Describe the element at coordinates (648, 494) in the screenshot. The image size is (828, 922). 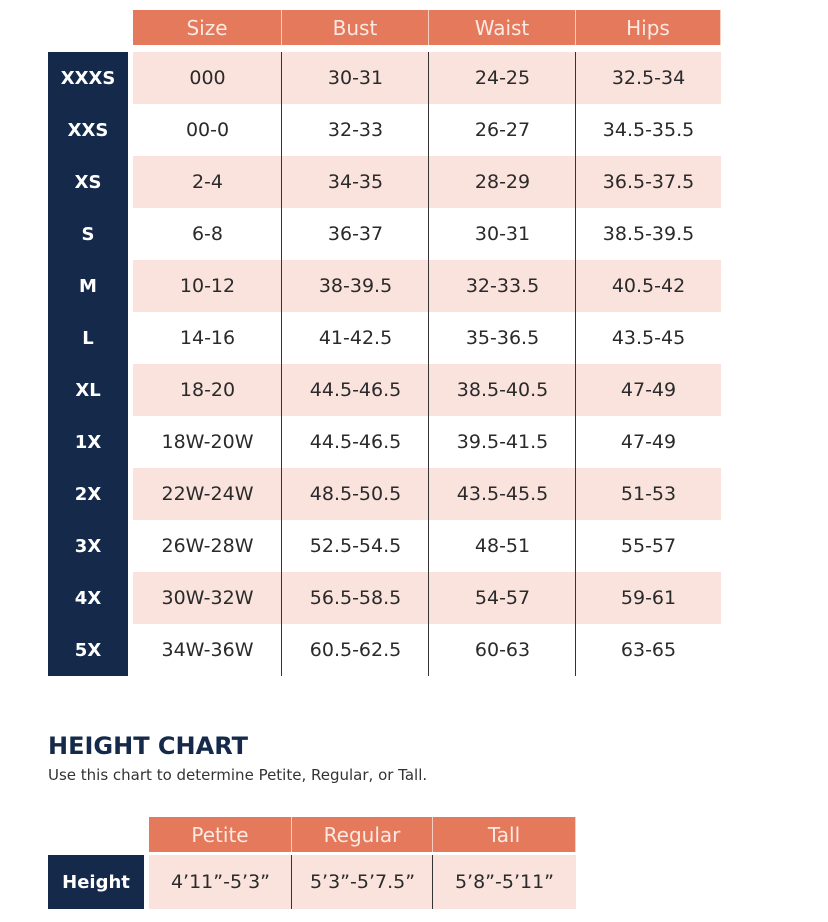
I see `table-cell: 51-53` at that location.